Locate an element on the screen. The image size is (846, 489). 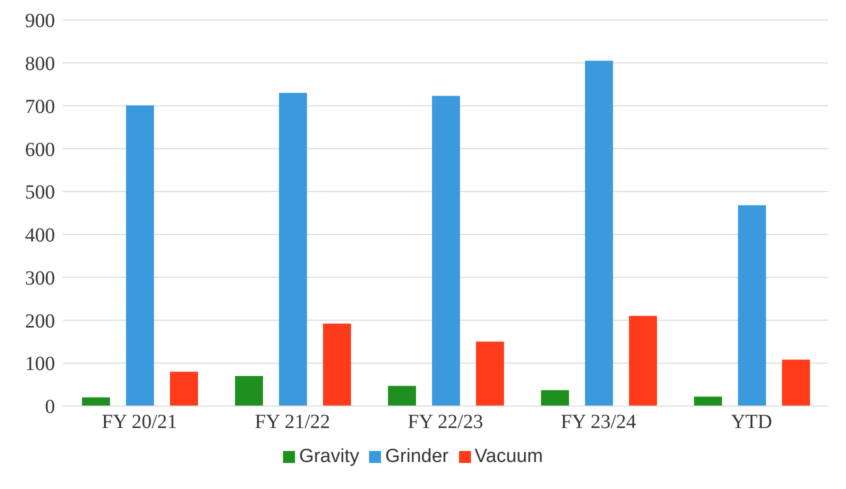
x-tick-label: FY 20/21 is located at coordinates (140, 422).